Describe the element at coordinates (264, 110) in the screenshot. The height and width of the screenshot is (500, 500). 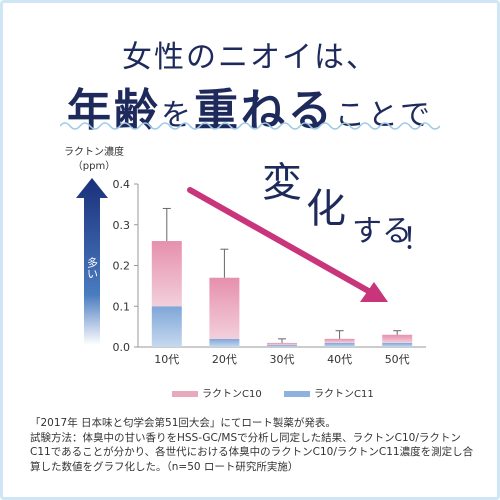
I see `headline-word-kasaneru: 重ねる` at that location.